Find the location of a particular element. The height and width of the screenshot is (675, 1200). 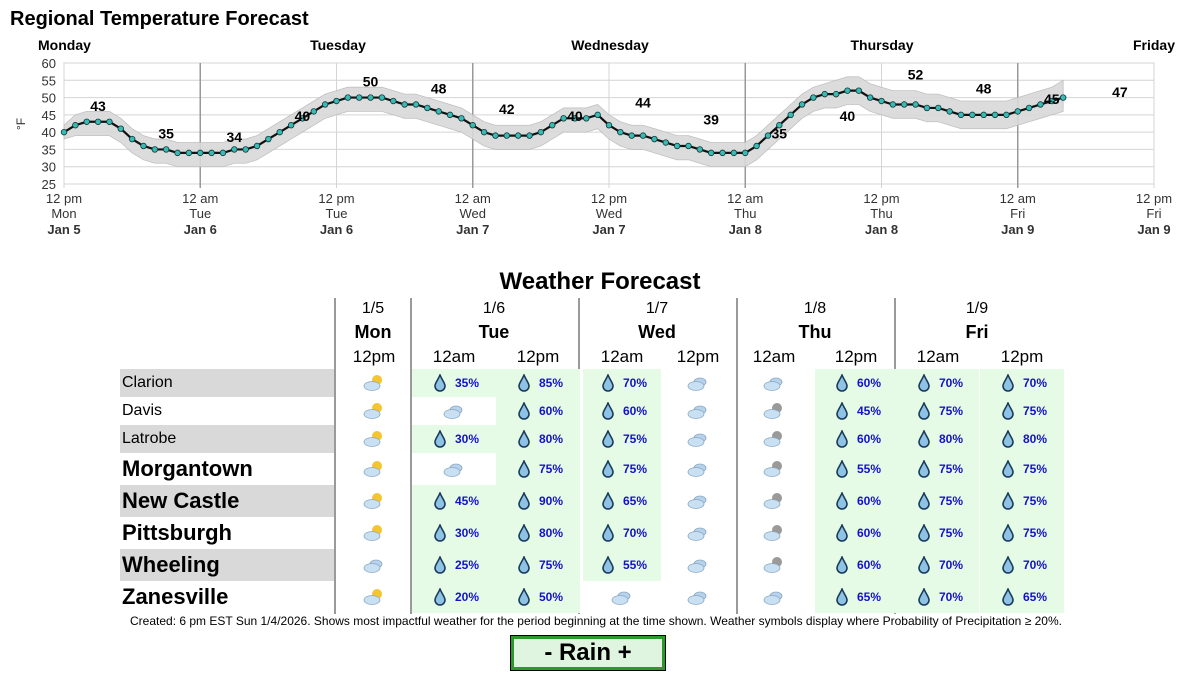

day-date: 1/6 is located at coordinates (494, 308).